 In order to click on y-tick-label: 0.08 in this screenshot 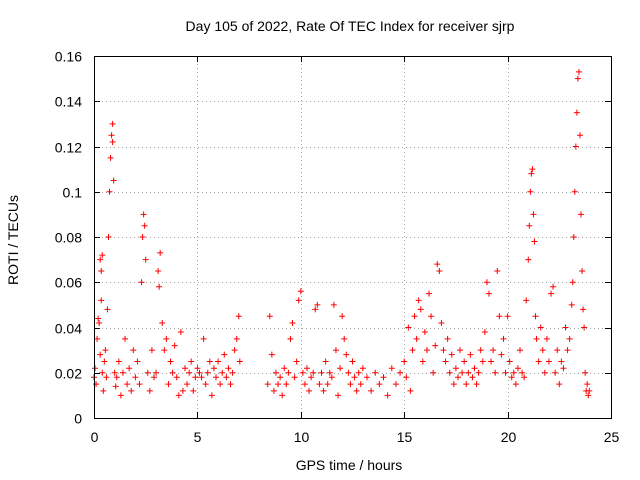, I will do `click(68, 238)`.